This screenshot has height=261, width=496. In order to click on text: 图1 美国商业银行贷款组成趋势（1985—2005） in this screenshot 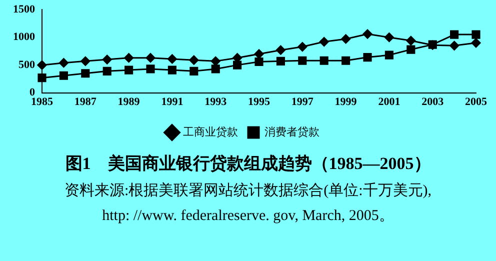, I will do `click(248, 164)`.